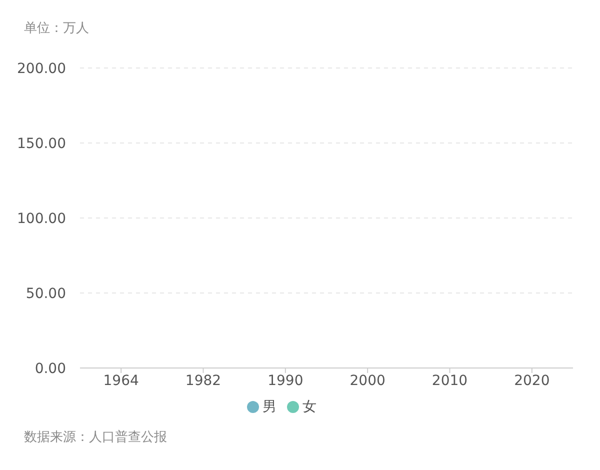 The height and width of the screenshot is (470, 600). What do you see at coordinates (41, 68) in the screenshot?
I see `y-tick-label: 200.00` at bounding box center [41, 68].